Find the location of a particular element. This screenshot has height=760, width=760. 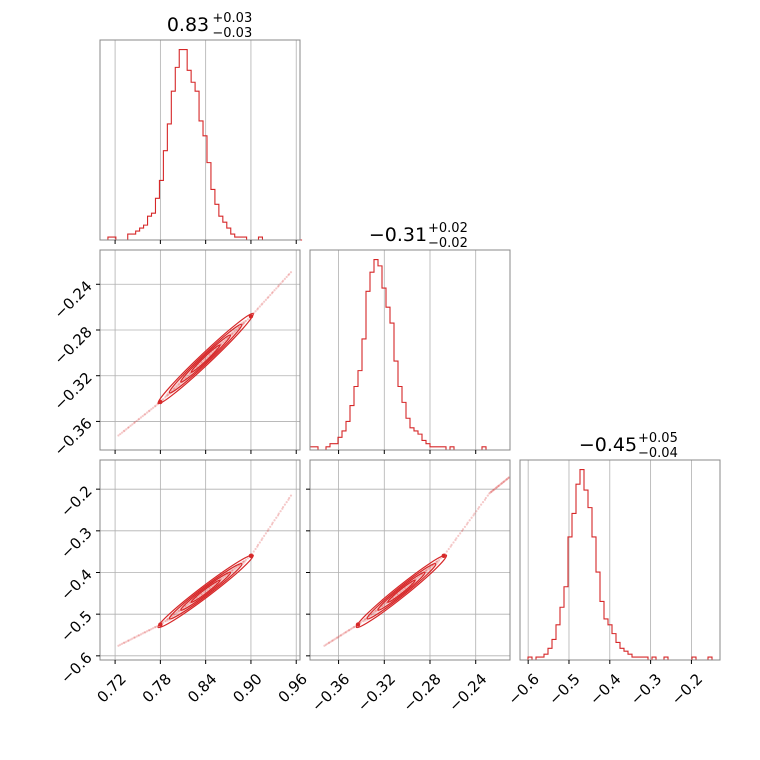

tick-label-y-3-1: −0.28 is located at coordinates (72, 345).